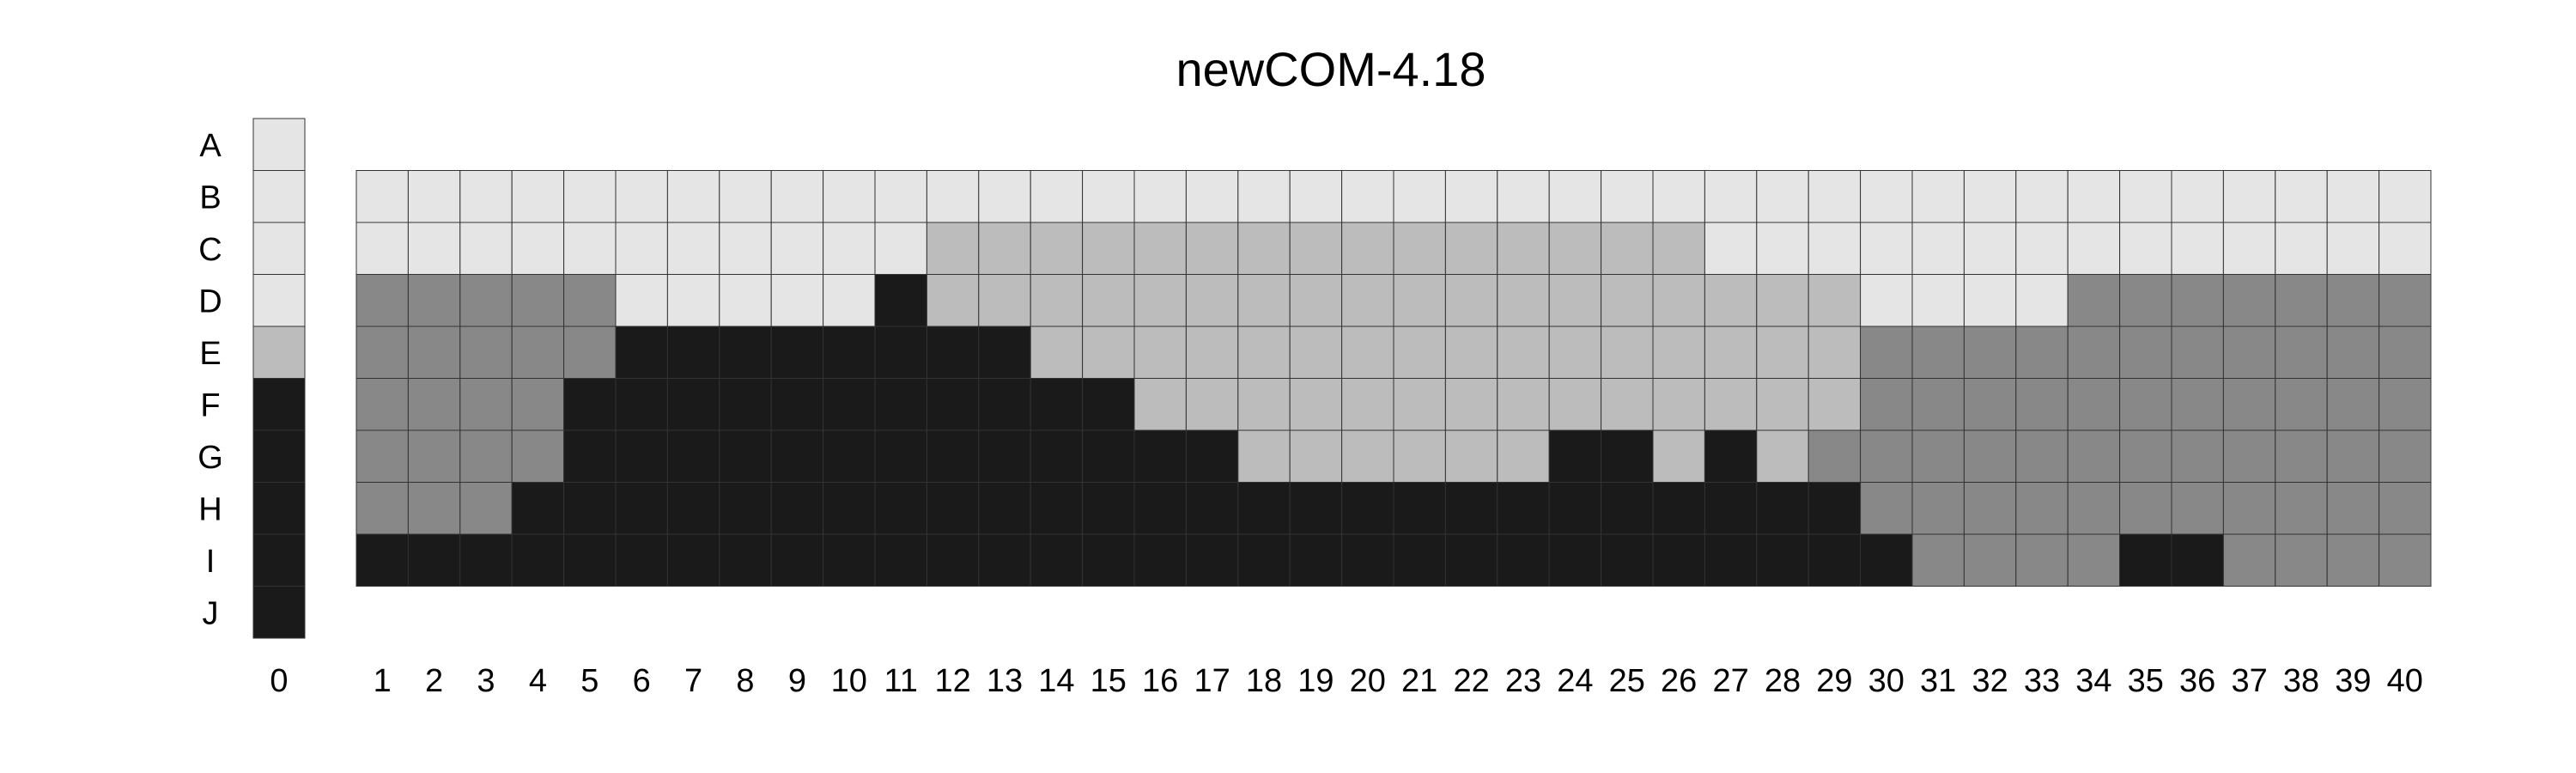  Describe the element at coordinates (210, 354) in the screenshot. I see `row-label-E: E` at that location.